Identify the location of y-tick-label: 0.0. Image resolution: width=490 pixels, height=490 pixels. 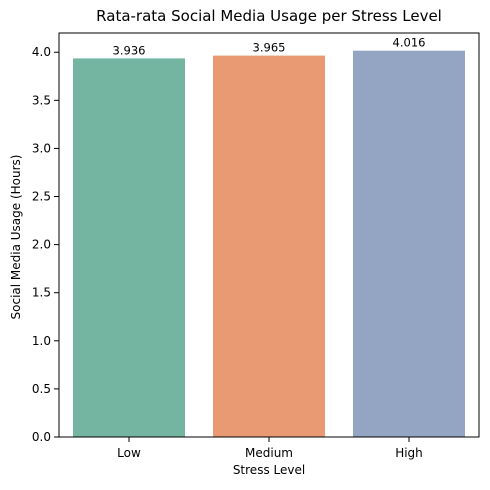
(41, 437).